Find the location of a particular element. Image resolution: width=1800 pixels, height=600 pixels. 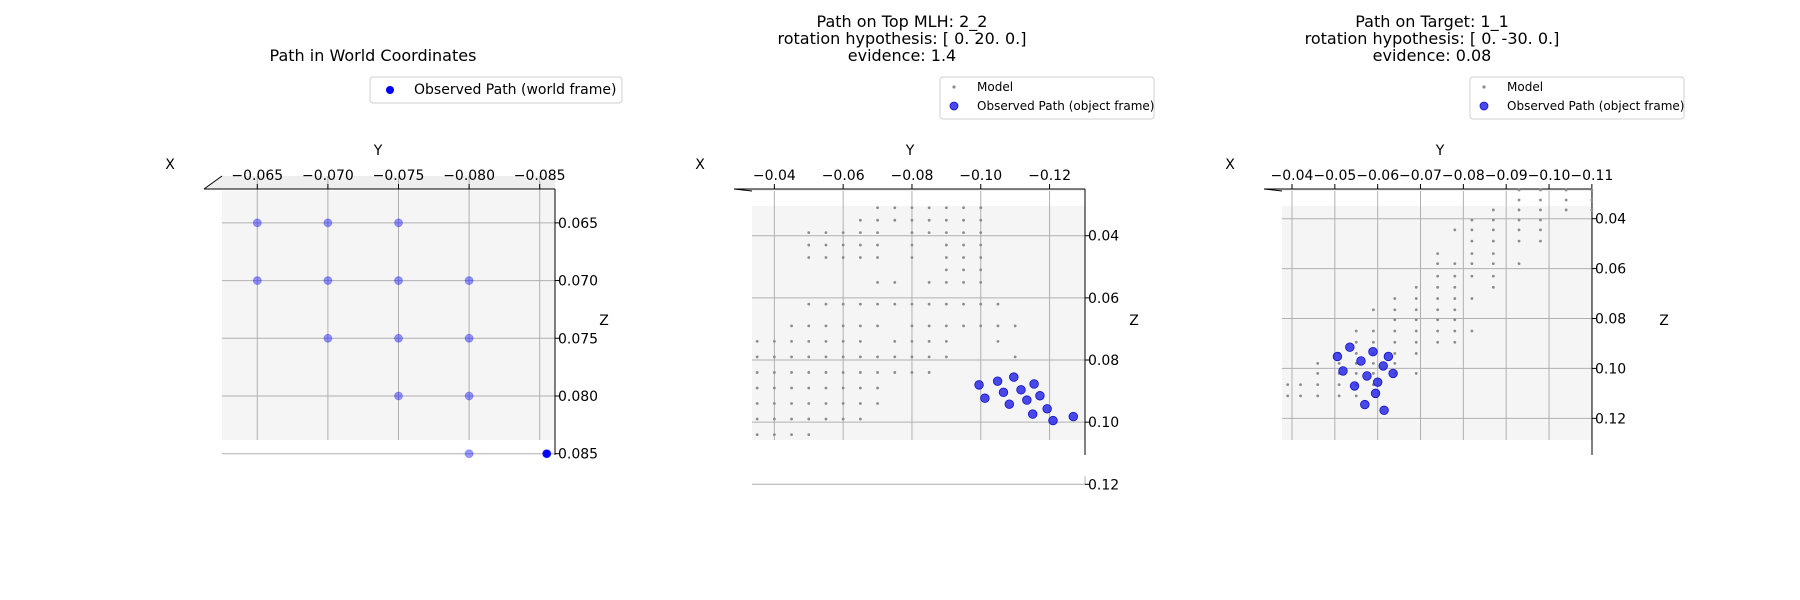

z-tick-label: 0.12 is located at coordinates (1610, 419).